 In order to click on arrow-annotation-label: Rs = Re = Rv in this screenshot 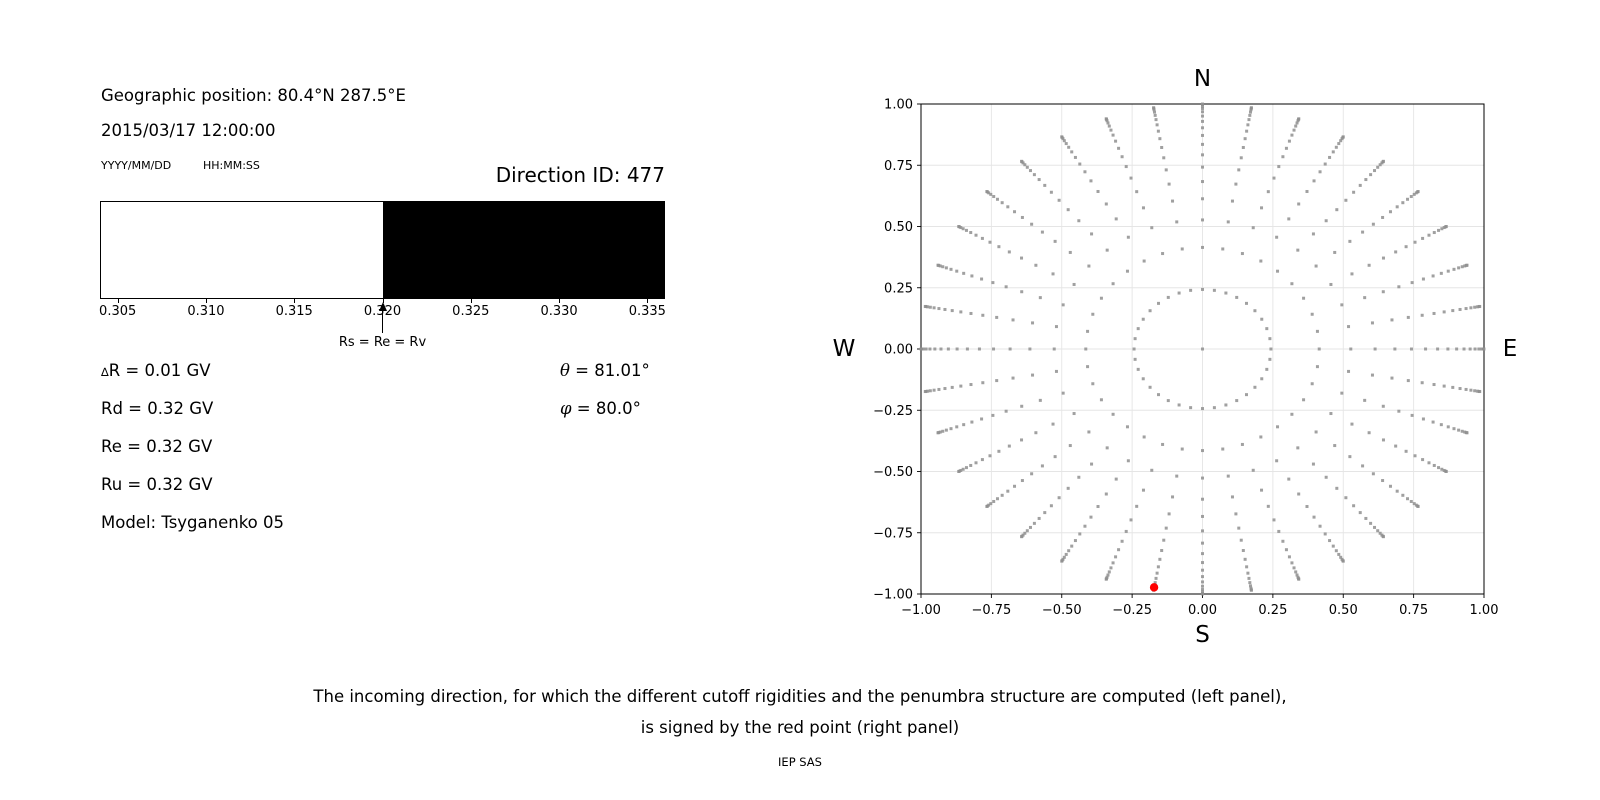, I will do `click(382, 342)`.